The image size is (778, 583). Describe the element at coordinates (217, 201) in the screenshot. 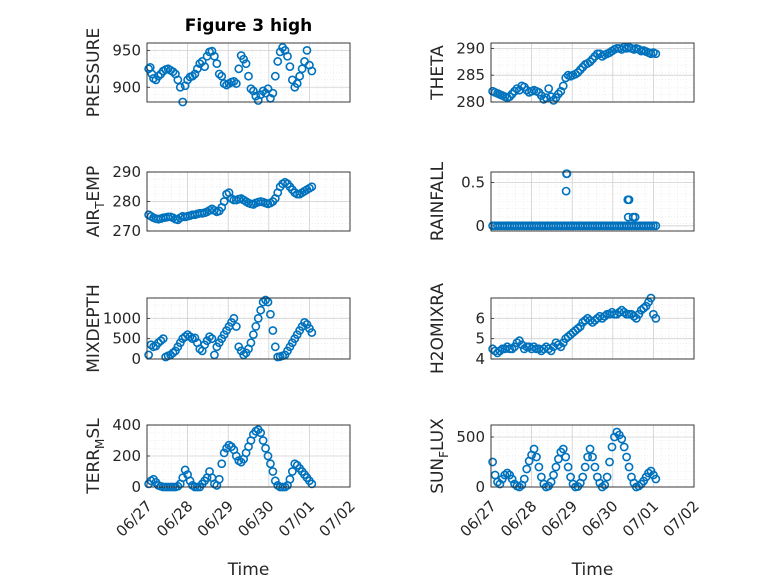

I see `subplot-air-temp: 270 280 290 AIRTEMP` at that location.